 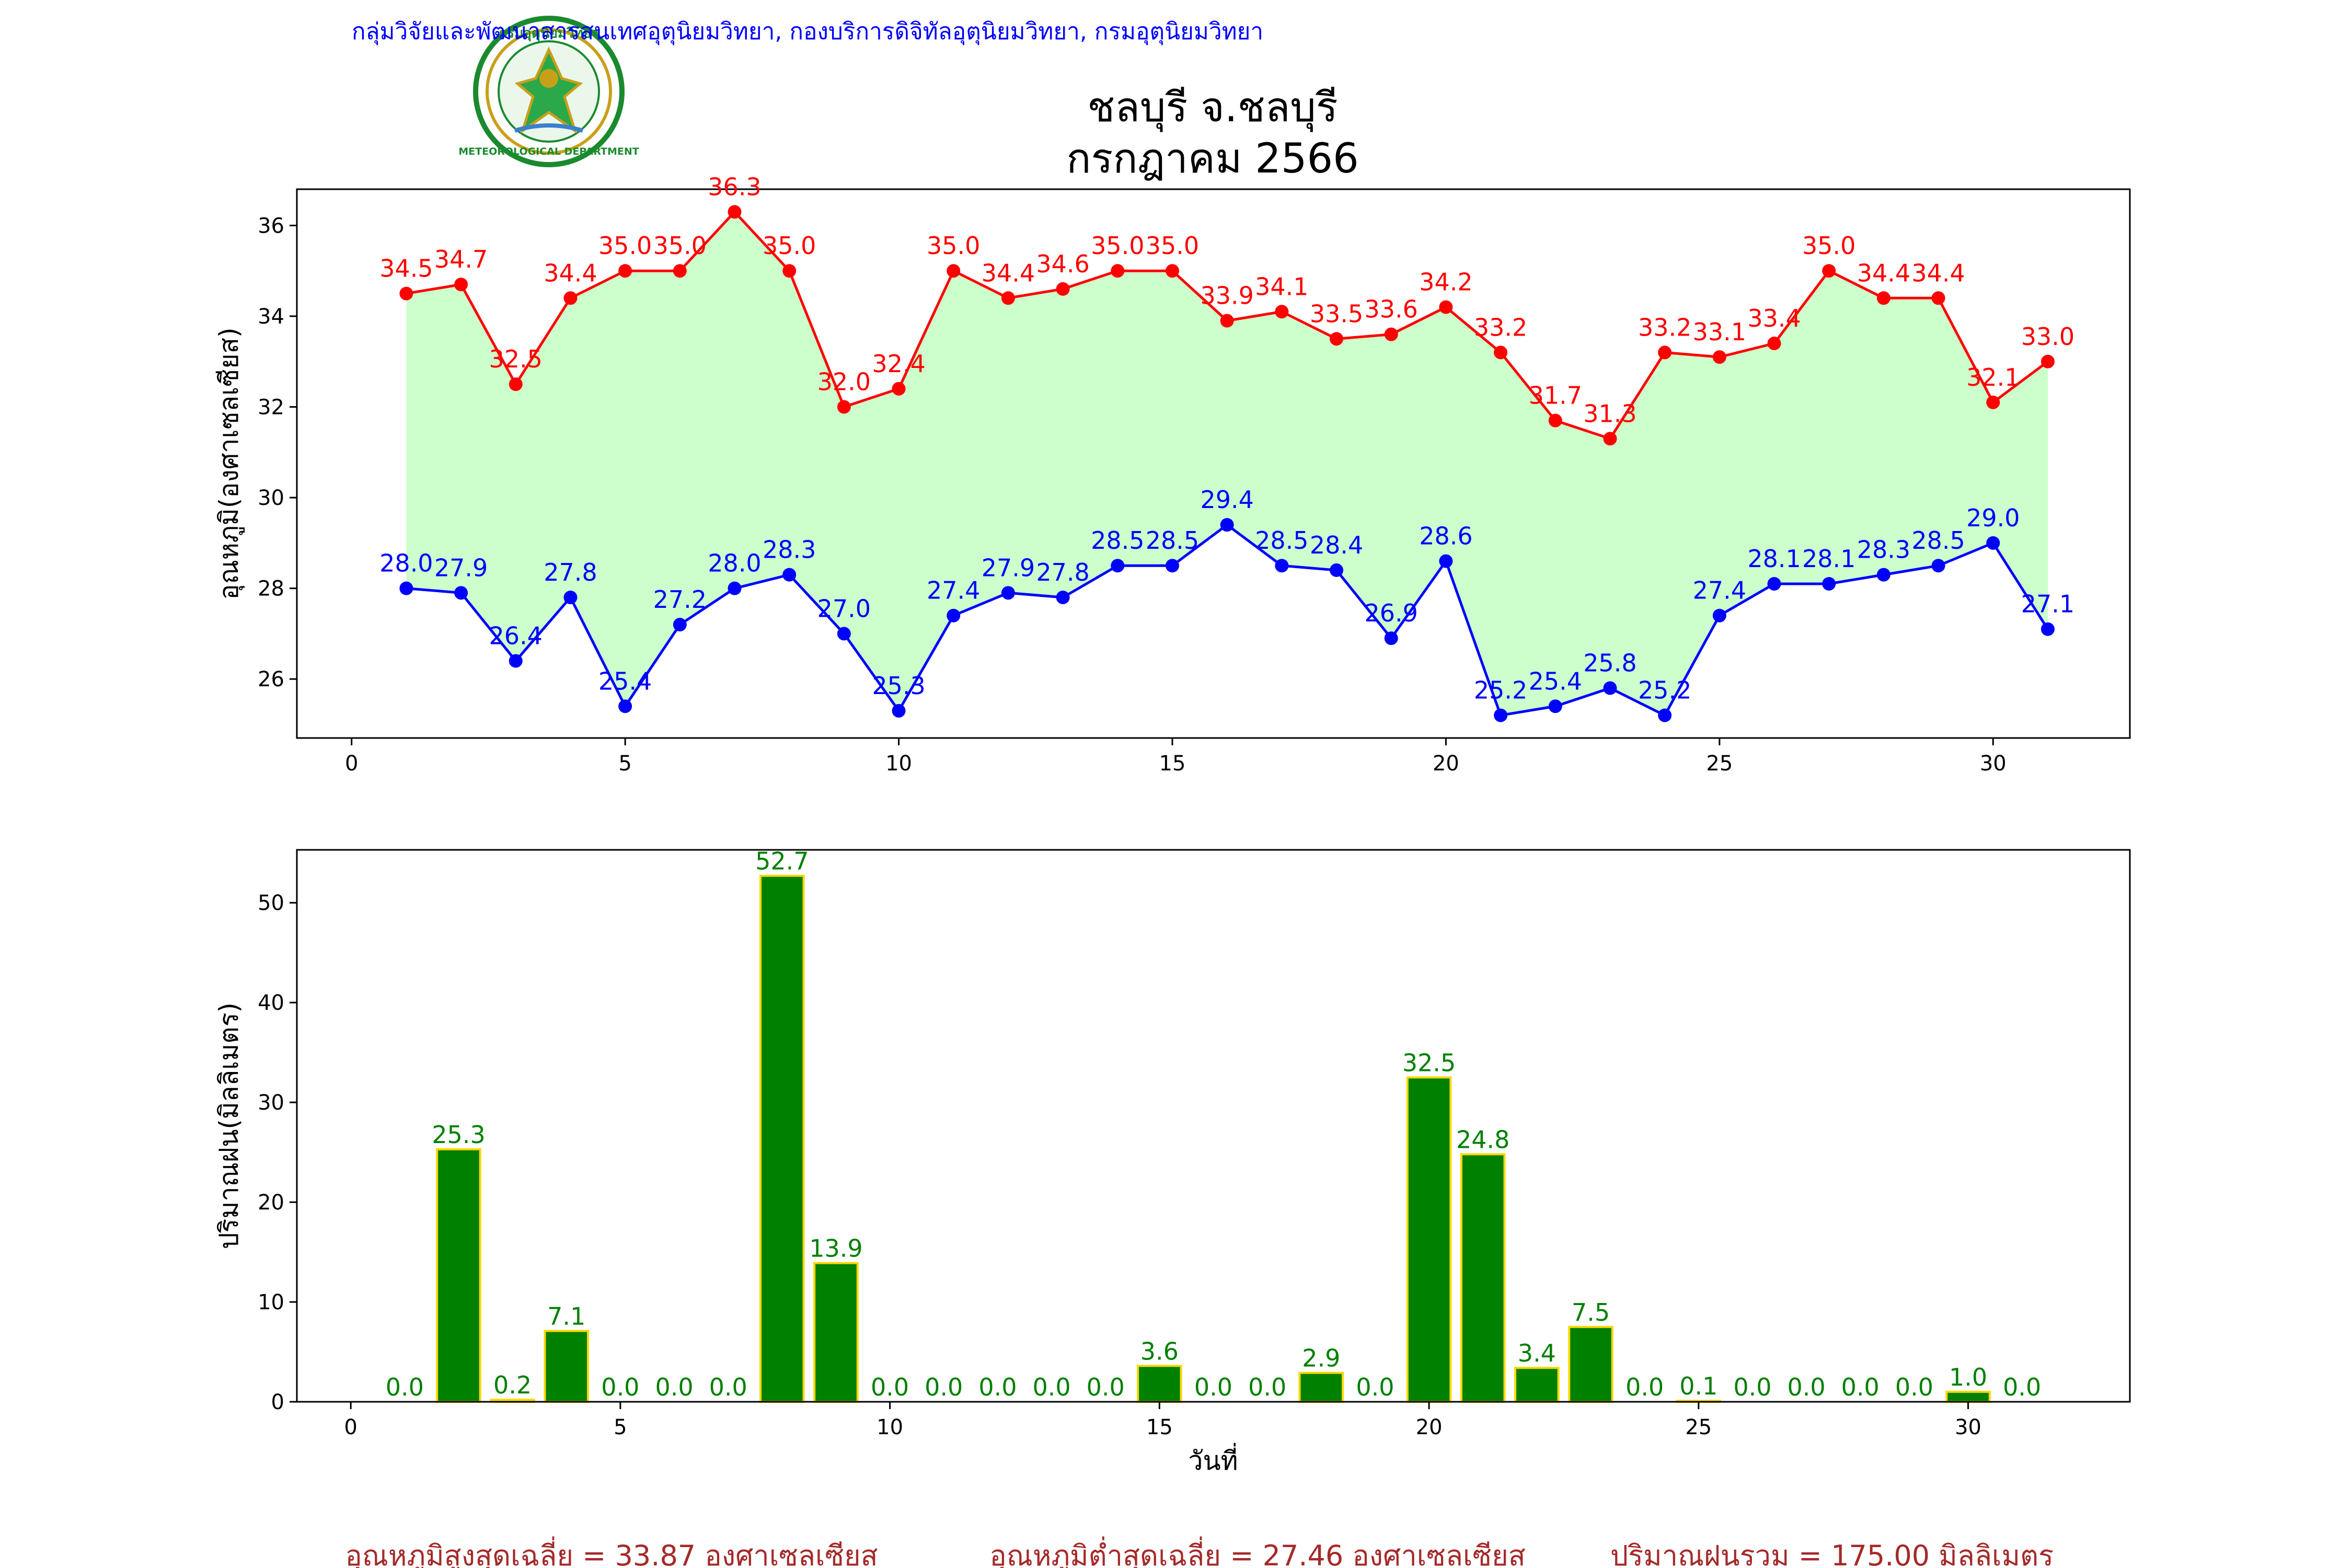 I want to click on footer-total-rainfall: ปริมาณฝนรวม = 175.00 มิลลิเมตร, so click(x=1832, y=1553).